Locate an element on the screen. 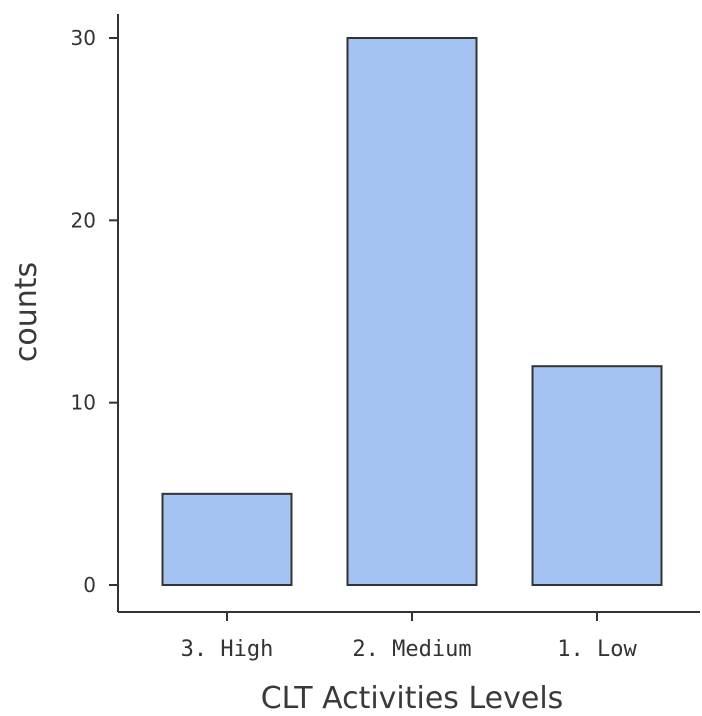  x-axis-ticks: 3. High 2. Medium 1. Low is located at coordinates (409, 637).